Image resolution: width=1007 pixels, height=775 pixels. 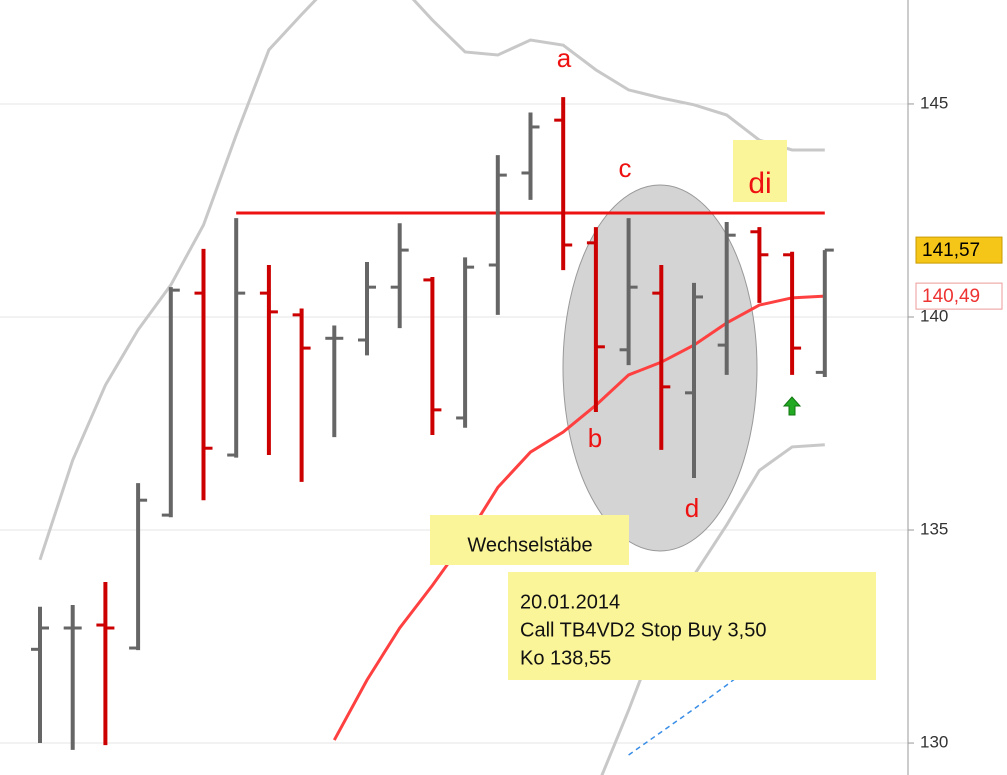 What do you see at coordinates (529, 545) in the screenshot?
I see `annotation: Wechselstäbe` at bounding box center [529, 545].